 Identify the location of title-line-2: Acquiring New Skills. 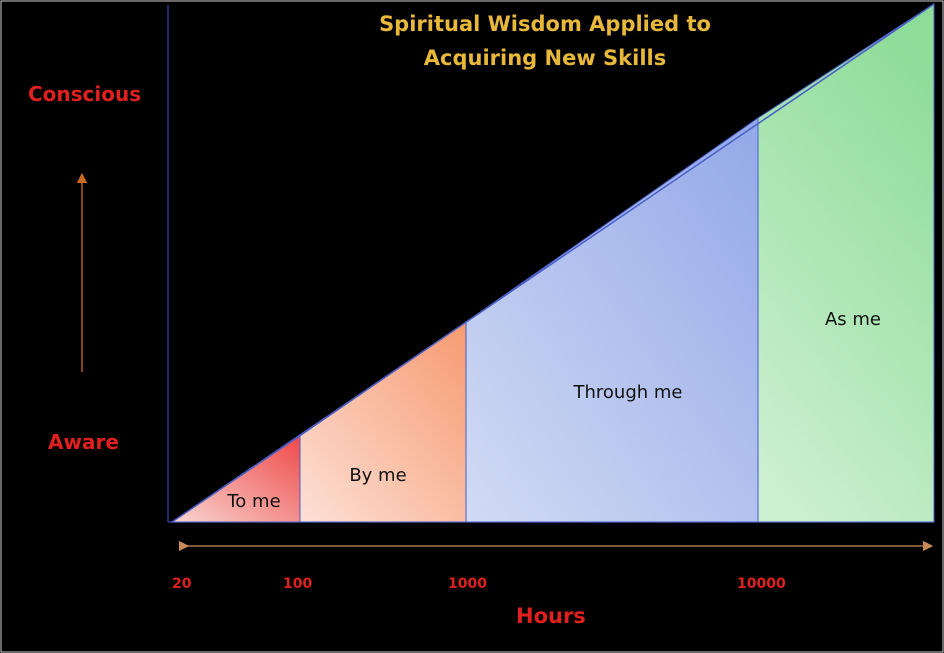
(545, 58).